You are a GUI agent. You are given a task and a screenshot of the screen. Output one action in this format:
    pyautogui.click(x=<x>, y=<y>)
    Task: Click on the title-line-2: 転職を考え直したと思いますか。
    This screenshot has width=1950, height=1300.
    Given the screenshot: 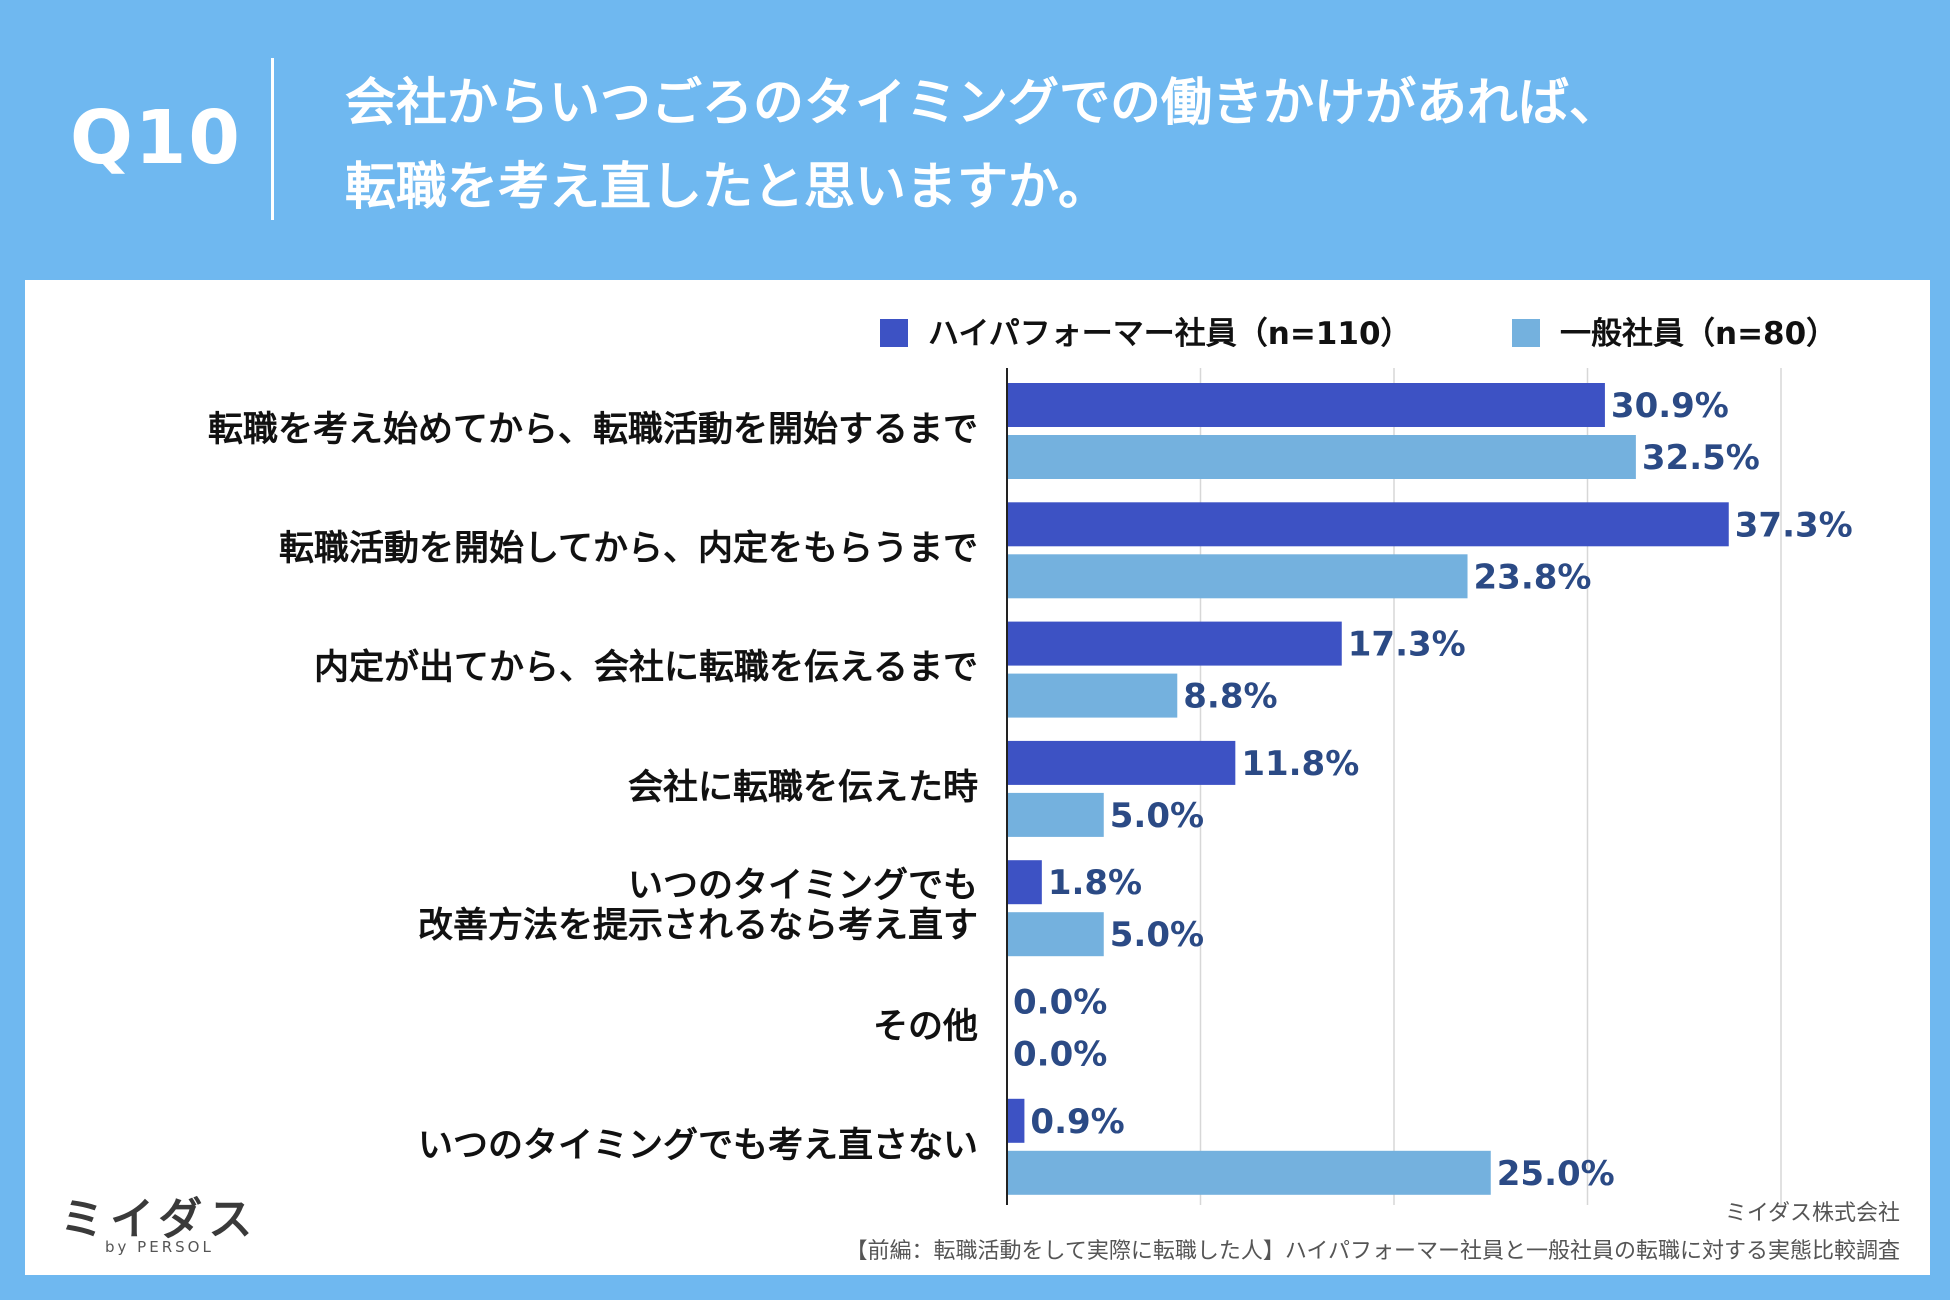 What is the action you would take?
    pyautogui.click(x=727, y=187)
    